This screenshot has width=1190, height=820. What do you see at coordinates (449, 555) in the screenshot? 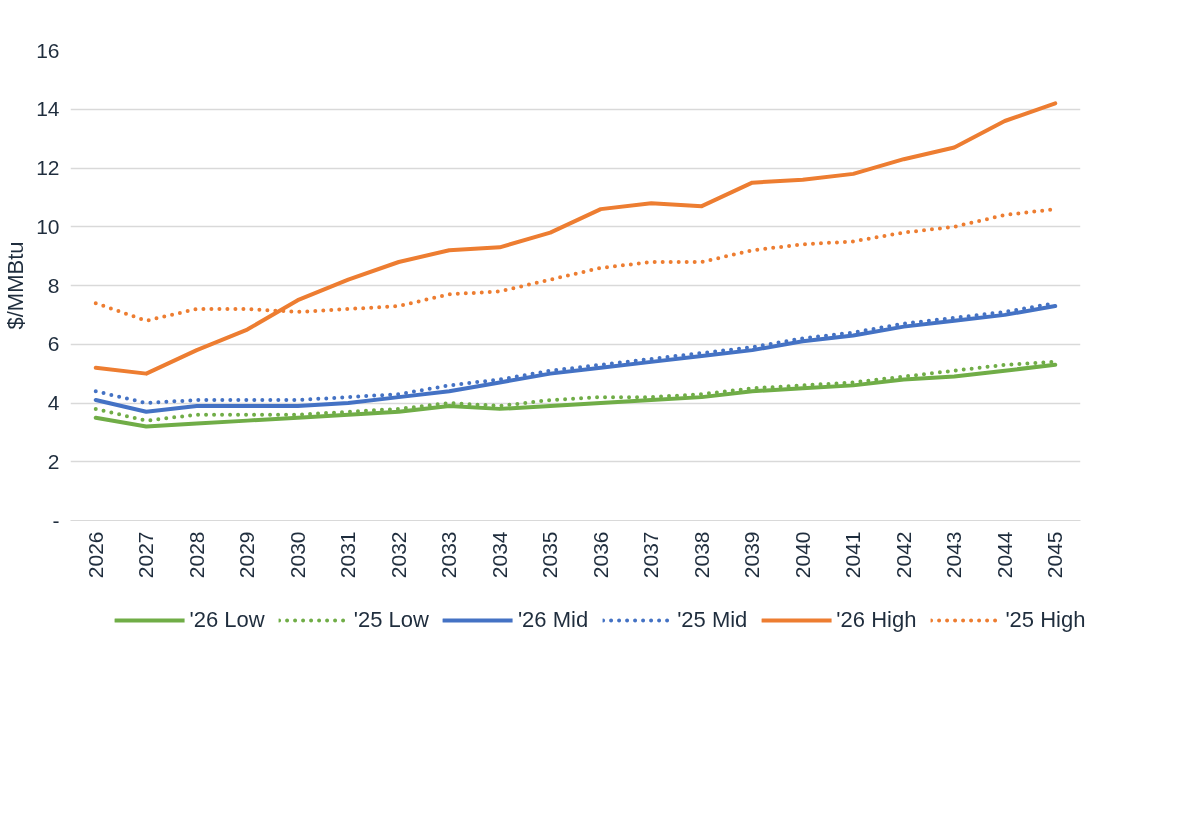
I see `x-tick-label: 2033` at bounding box center [449, 555].